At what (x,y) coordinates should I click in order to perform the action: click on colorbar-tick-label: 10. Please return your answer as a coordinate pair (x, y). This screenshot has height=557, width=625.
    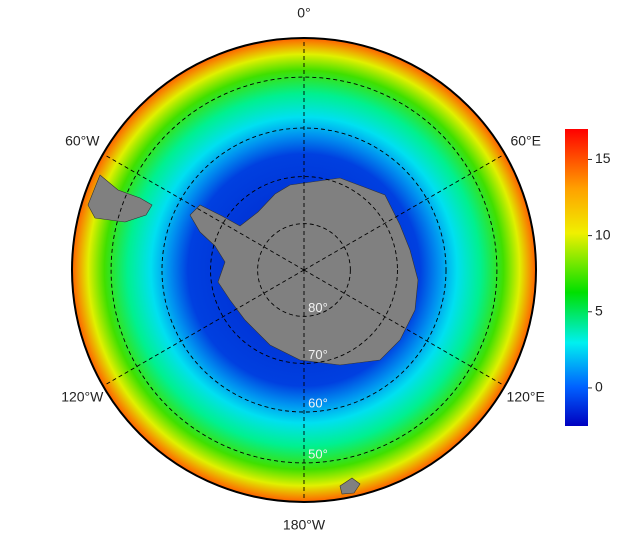
    Looking at the image, I should click on (603, 234).